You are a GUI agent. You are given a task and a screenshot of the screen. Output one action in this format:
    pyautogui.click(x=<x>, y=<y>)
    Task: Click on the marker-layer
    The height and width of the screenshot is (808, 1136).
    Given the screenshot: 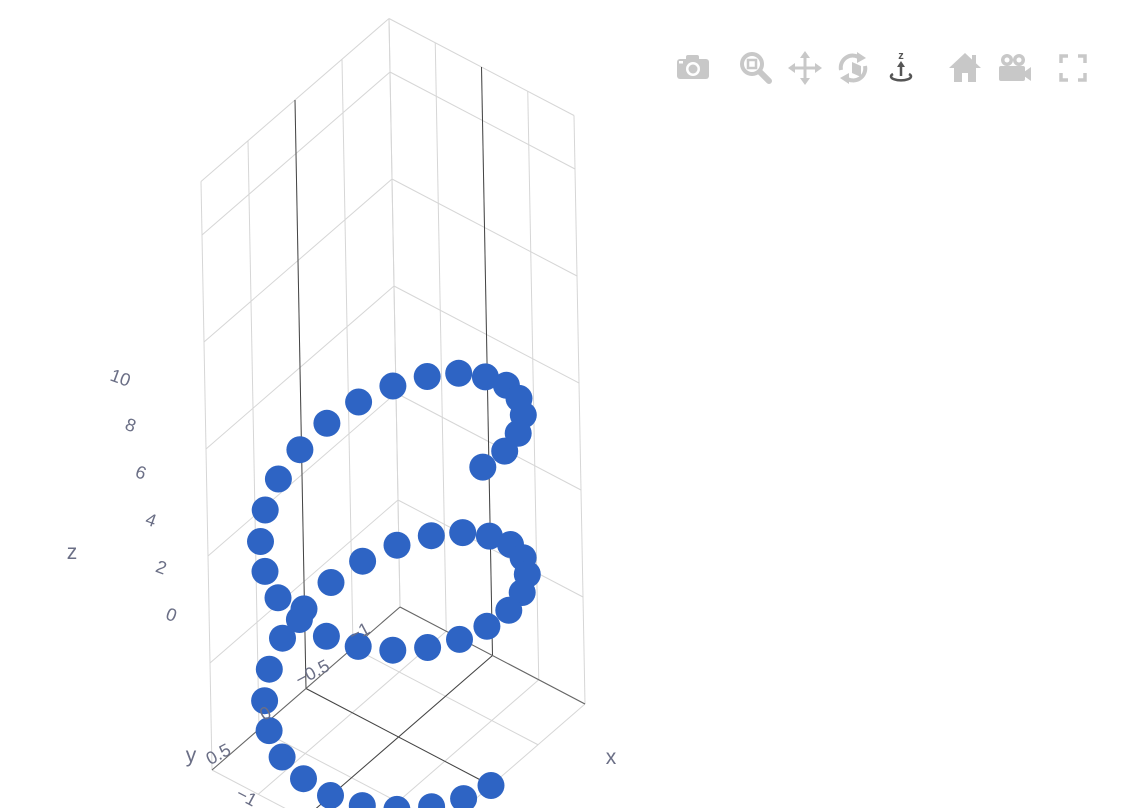 What is the action you would take?
    pyautogui.click(x=394, y=583)
    